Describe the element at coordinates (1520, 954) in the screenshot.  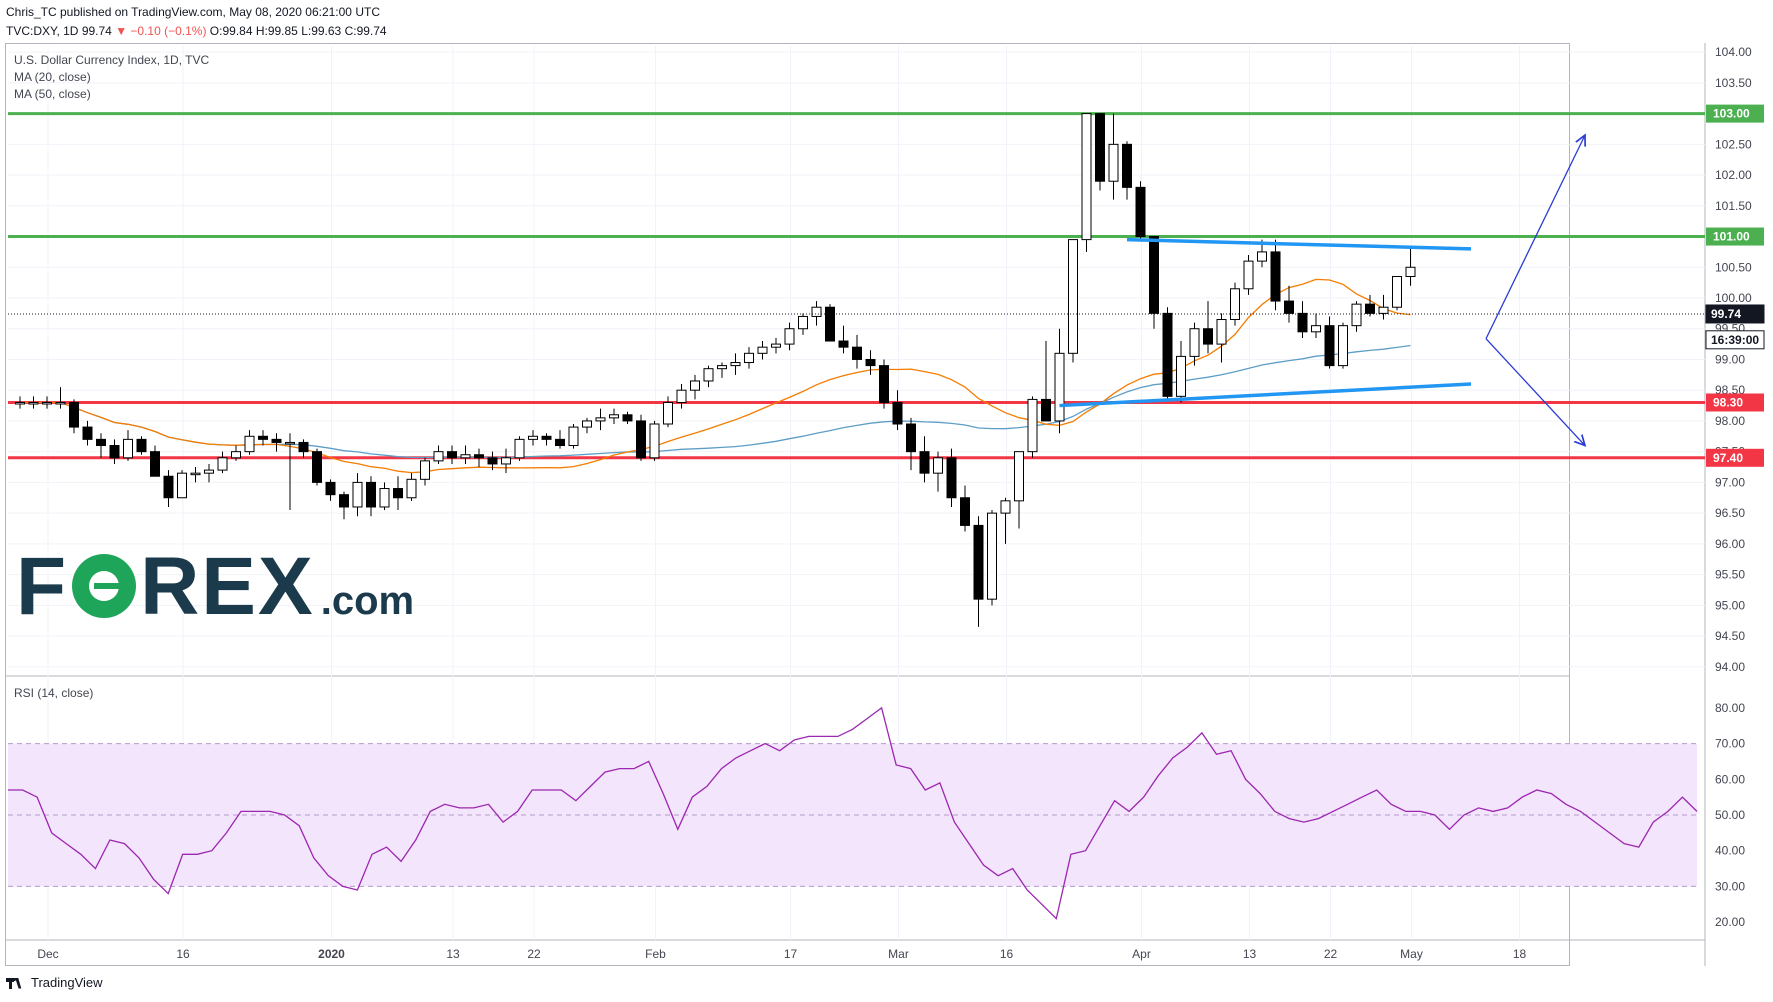
I see `time-tick-label: 18` at that location.